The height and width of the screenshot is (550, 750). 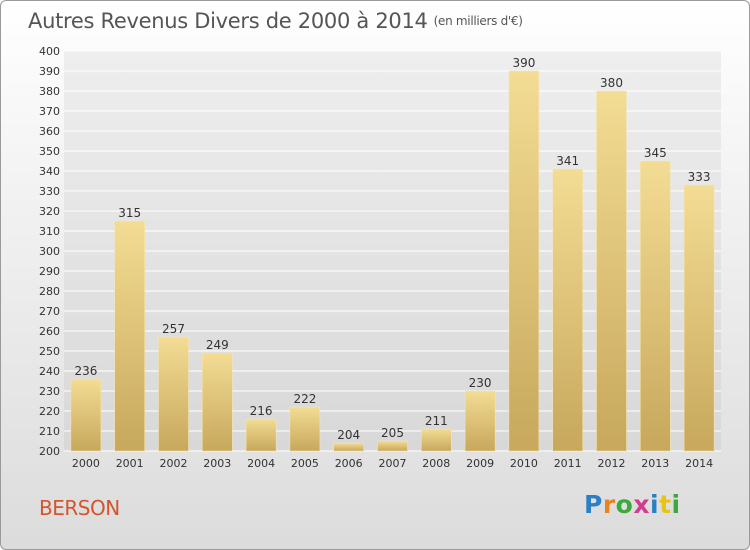 What do you see at coordinates (49, 51) in the screenshot?
I see `y-tick-label: 400` at bounding box center [49, 51].